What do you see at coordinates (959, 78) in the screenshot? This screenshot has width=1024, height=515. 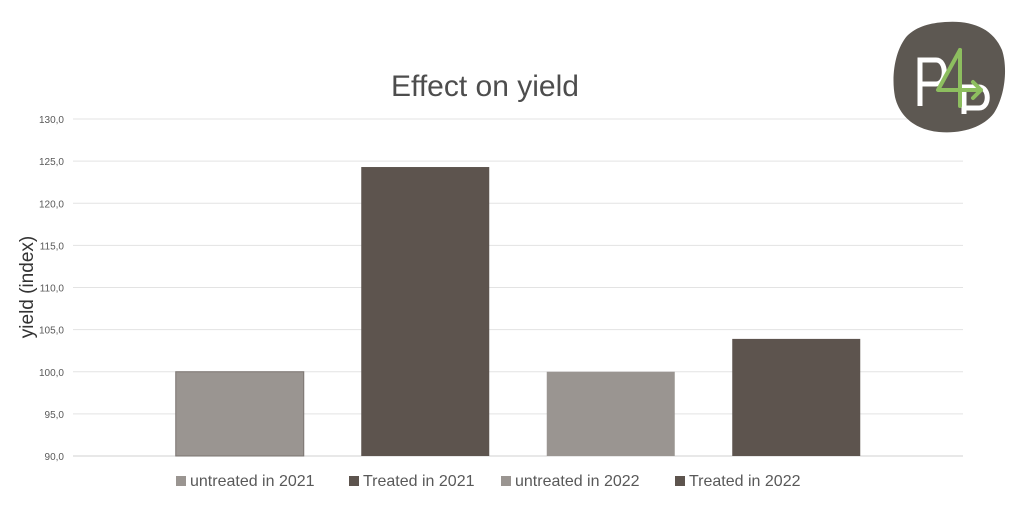 I see `logo-arrow-four` at bounding box center [959, 78].